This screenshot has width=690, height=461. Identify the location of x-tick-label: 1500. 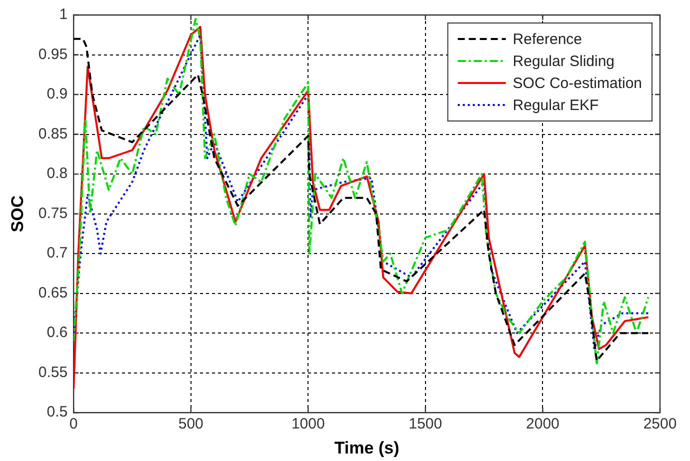
(425, 424).